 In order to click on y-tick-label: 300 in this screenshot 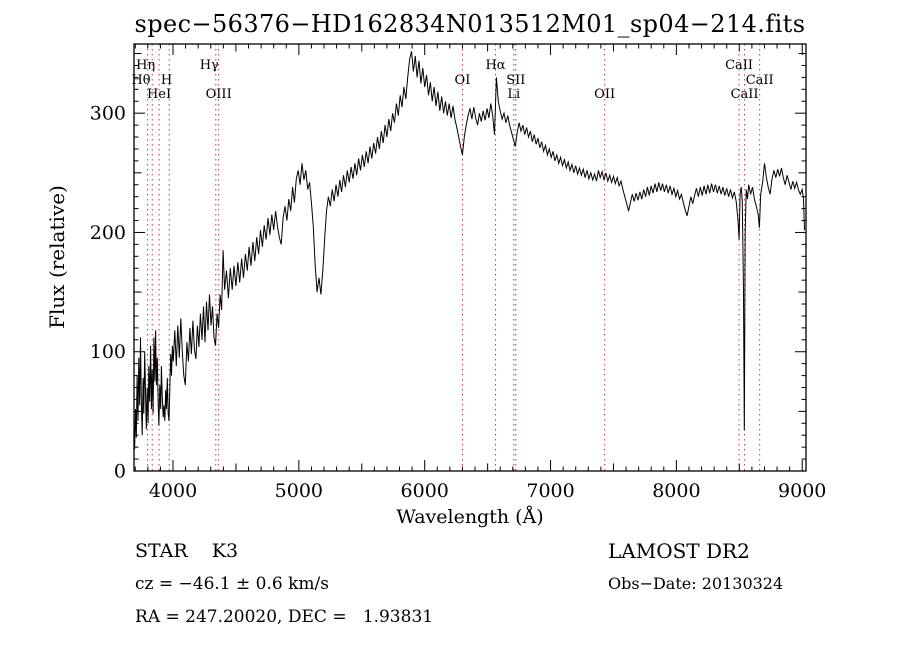, I will do `click(108, 114)`.